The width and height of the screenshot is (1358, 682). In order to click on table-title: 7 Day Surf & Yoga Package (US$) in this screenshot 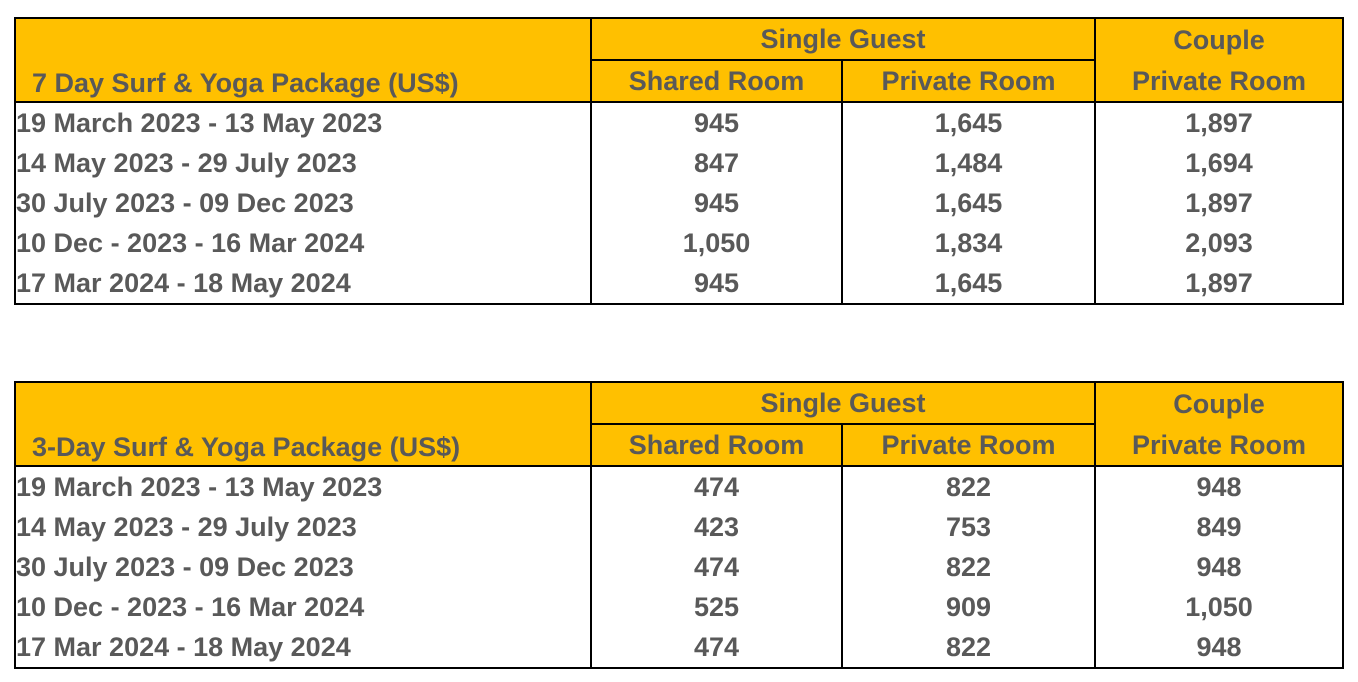, I will do `click(303, 81)`.